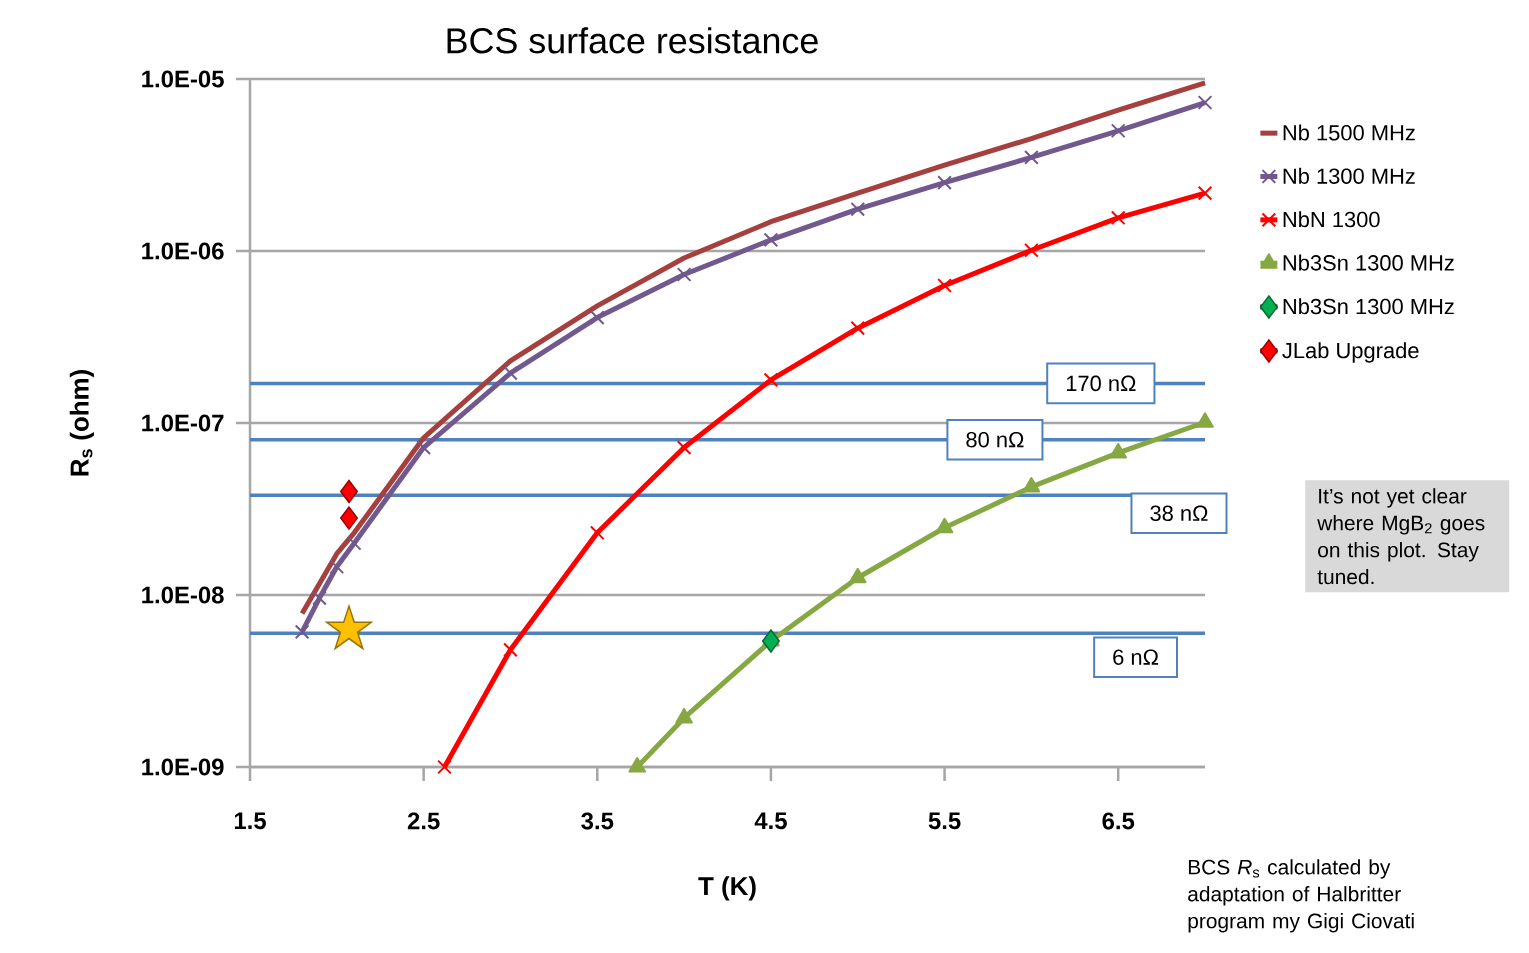  What do you see at coordinates (1349, 175) in the screenshot?
I see `legend-label: Nb 1300 MHz` at bounding box center [1349, 175].